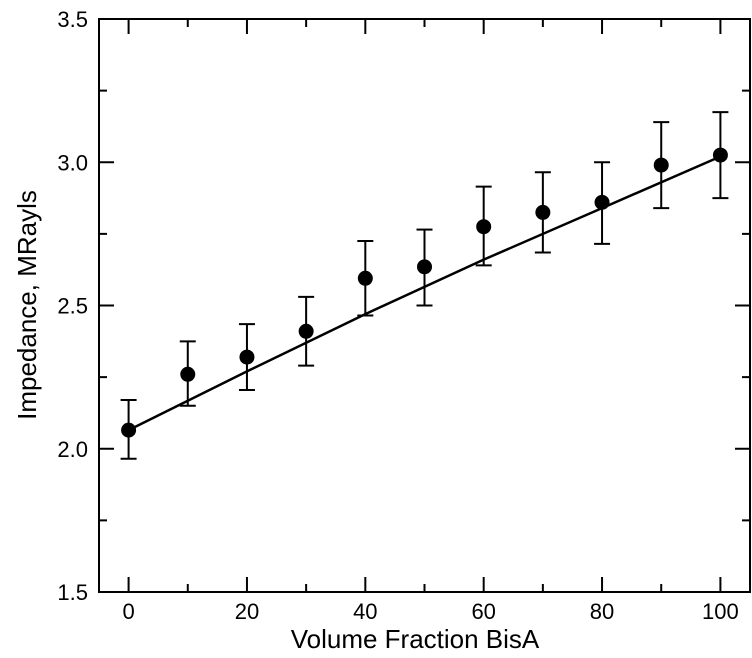 The height and width of the screenshot is (658, 752). I want to click on y-tick-label-1.5: 1.5, so click(72, 592).